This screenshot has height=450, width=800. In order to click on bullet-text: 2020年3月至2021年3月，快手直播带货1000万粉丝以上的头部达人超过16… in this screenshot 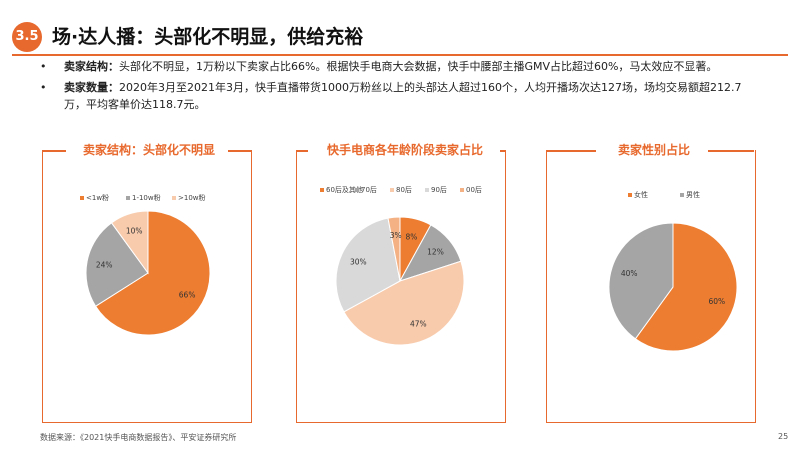, I will do `click(403, 96)`.